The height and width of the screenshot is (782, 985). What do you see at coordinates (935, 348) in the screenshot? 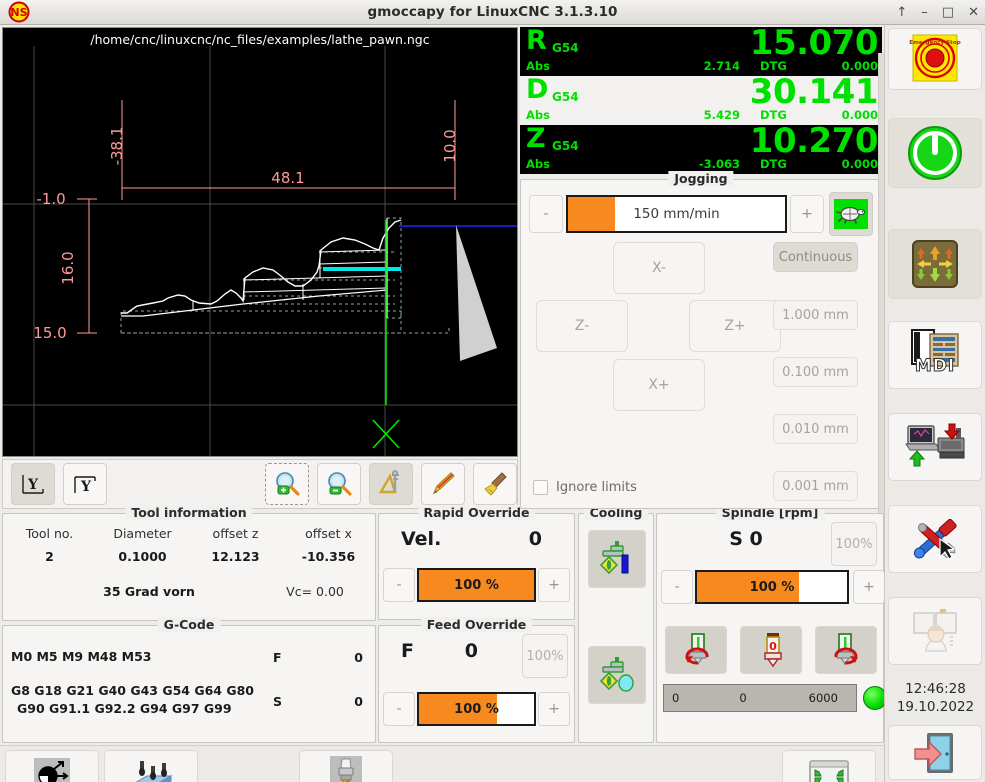
I see `mdi-icon` at bounding box center [935, 348].